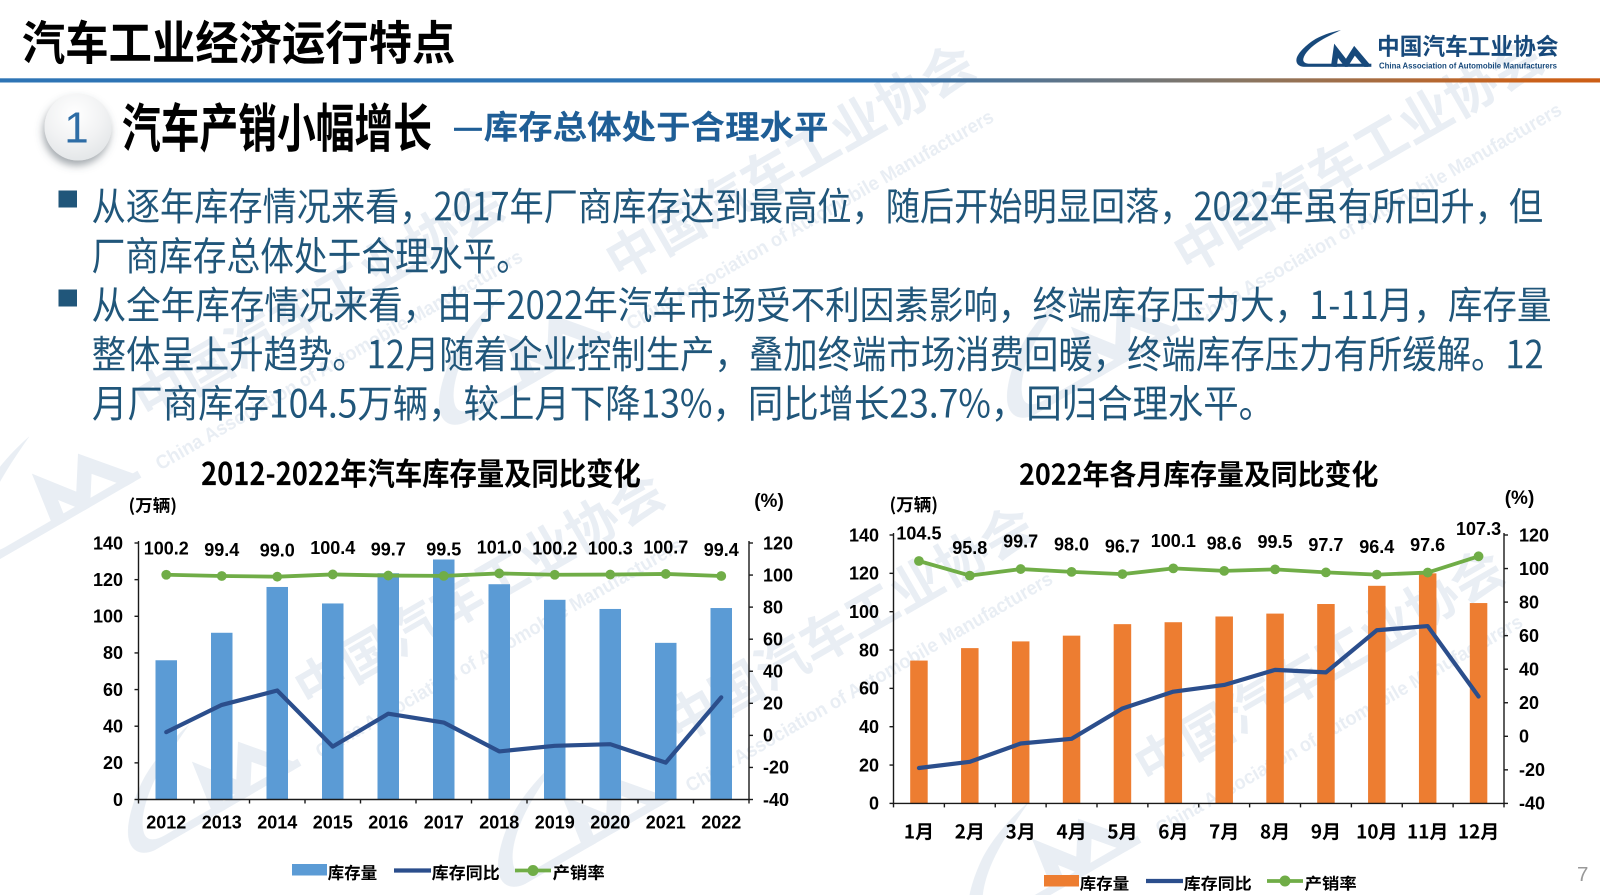 The height and width of the screenshot is (895, 1600). What do you see at coordinates (555, 823) in the screenshot?
I see `svg-text: 2019` at bounding box center [555, 823].